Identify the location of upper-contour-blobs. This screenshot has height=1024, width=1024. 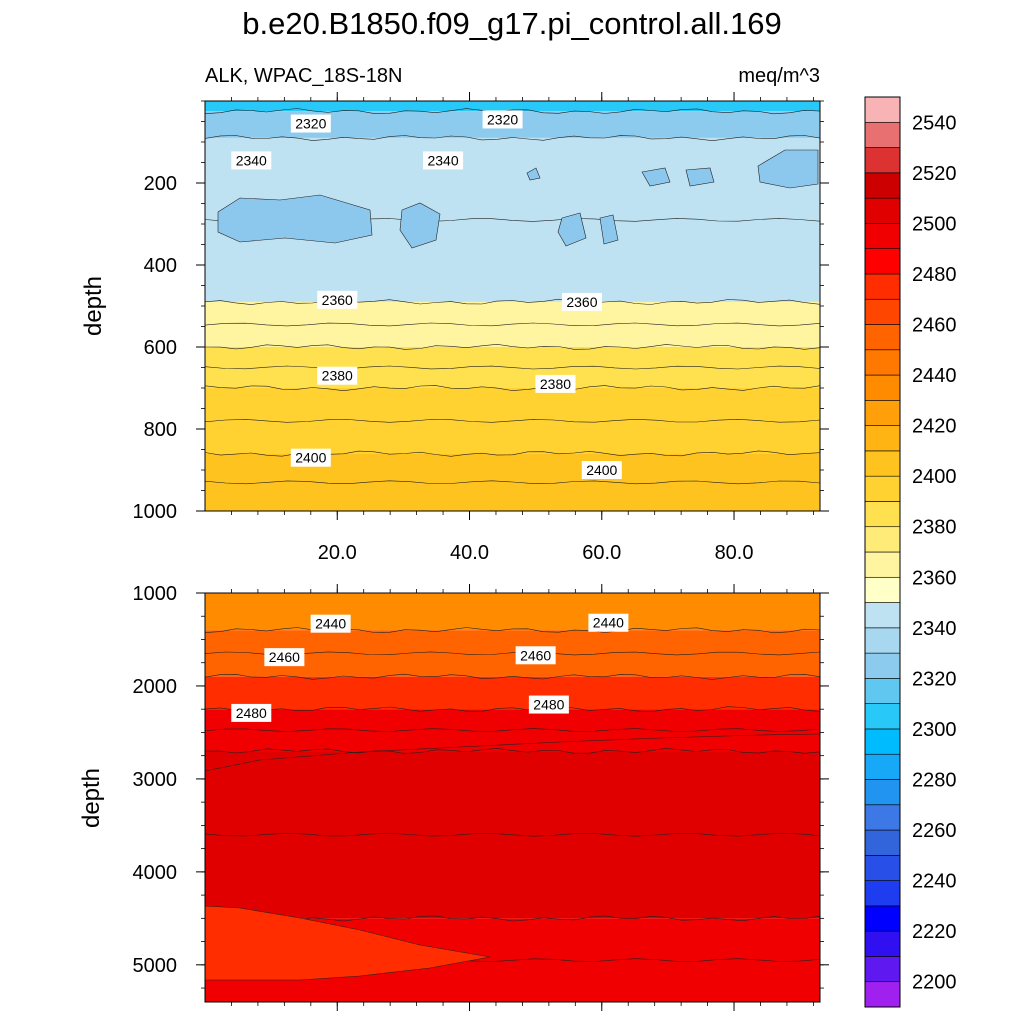
(518, 199).